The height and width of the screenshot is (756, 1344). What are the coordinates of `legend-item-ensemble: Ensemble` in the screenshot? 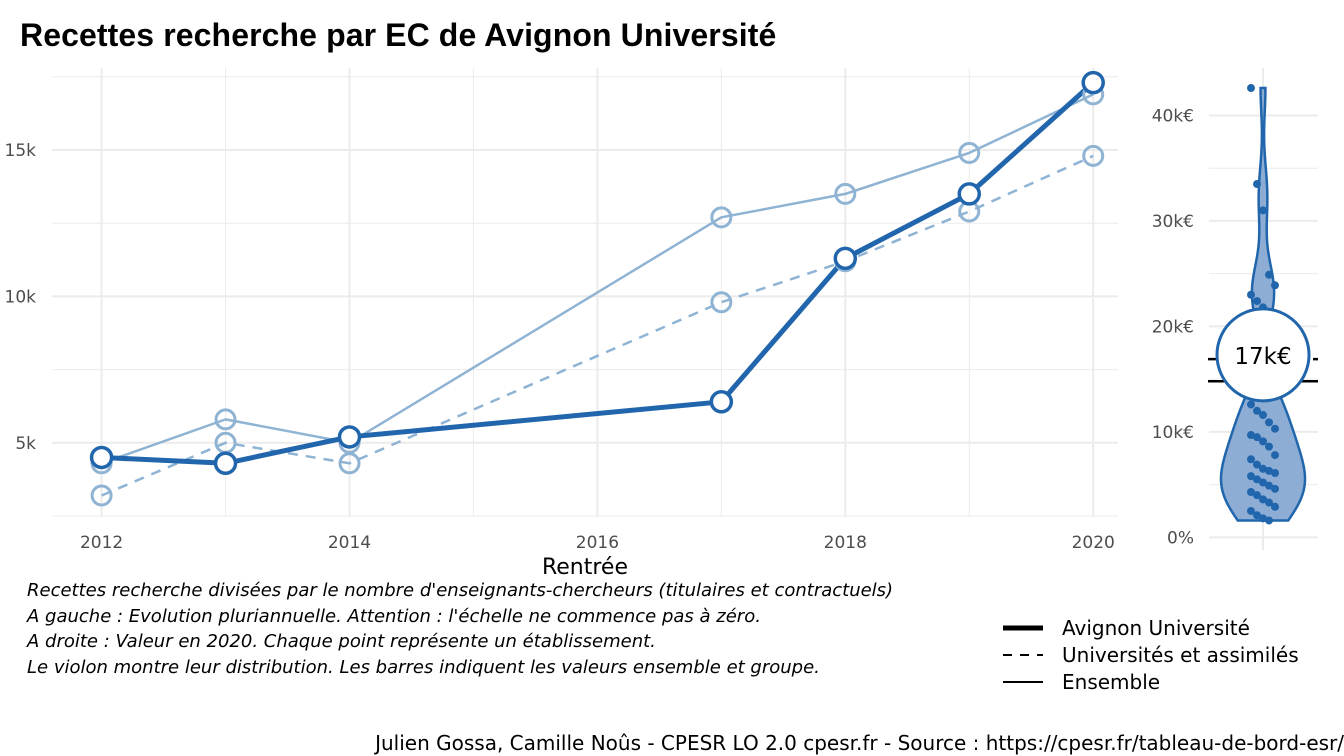 It's located at (1149, 681).